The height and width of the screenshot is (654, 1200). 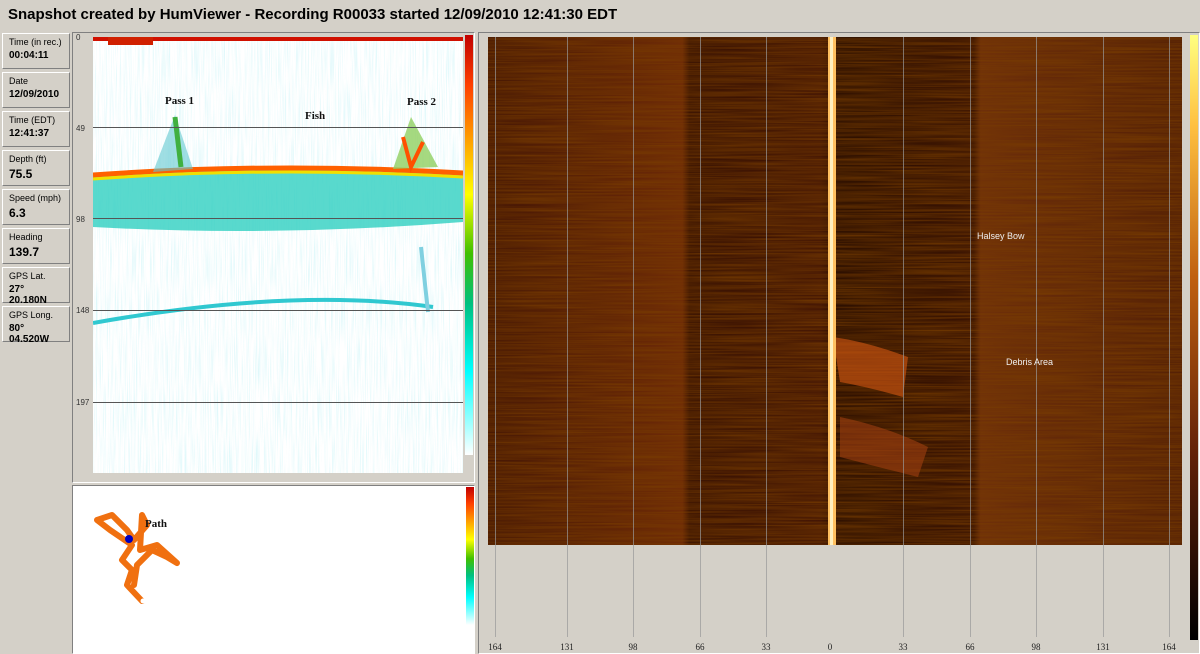 I want to click on path-track, so click(x=137, y=558).